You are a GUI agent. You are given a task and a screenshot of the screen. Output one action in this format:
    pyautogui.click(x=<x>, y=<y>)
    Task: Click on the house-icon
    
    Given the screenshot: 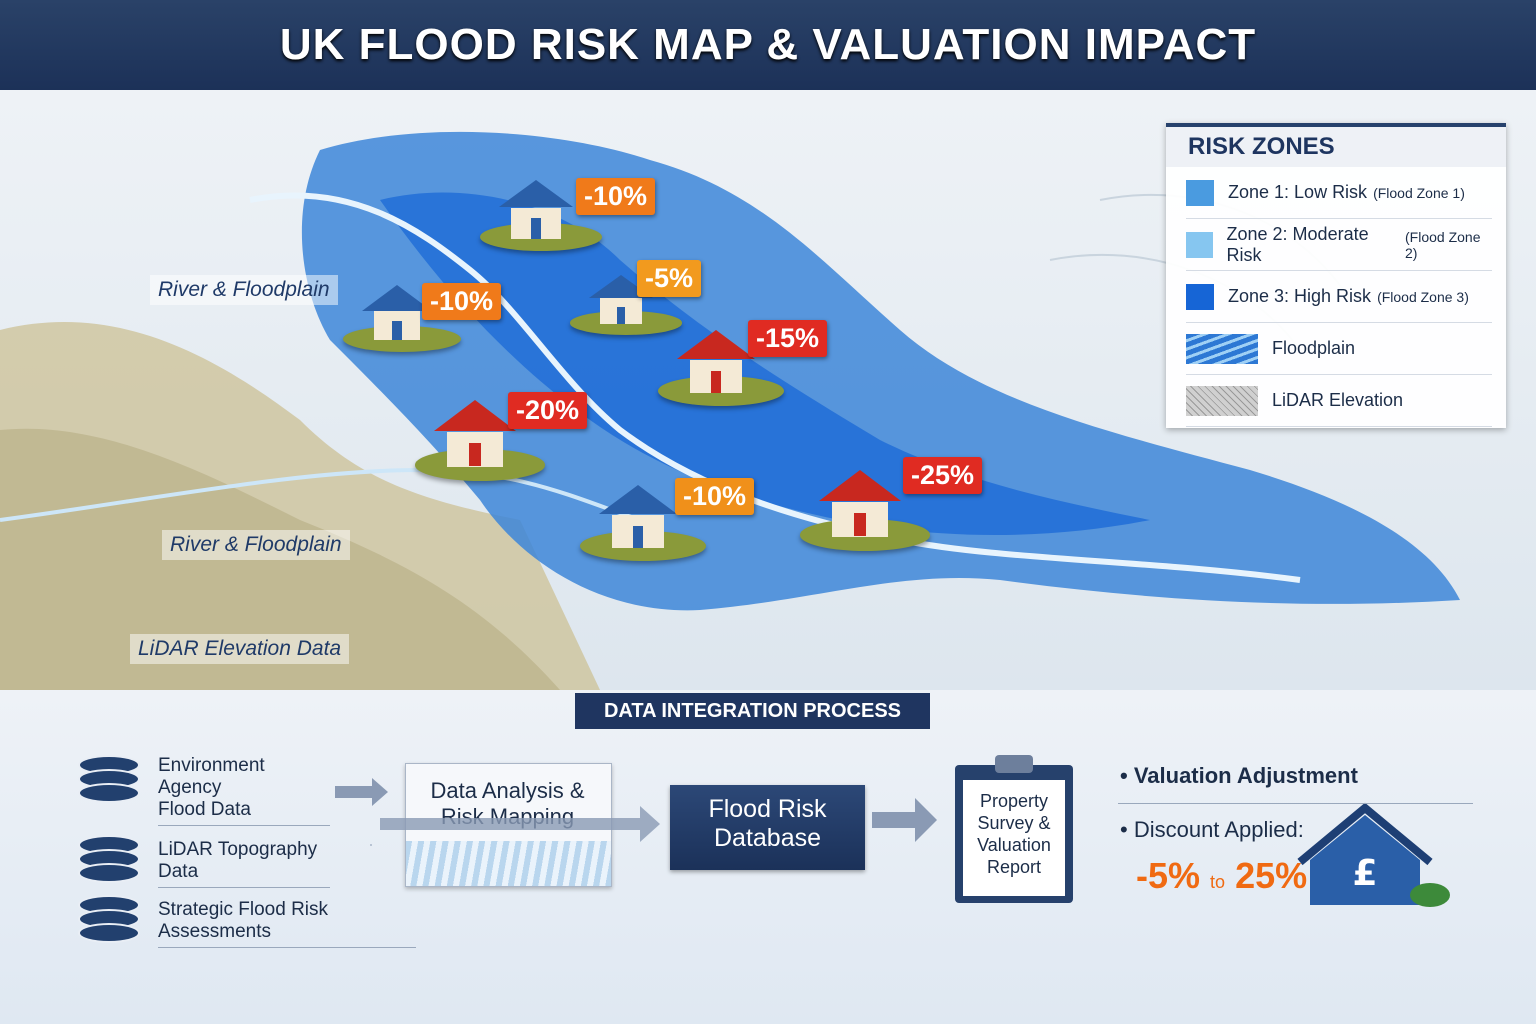 What is the action you would take?
    pyautogui.click(x=1365, y=860)
    